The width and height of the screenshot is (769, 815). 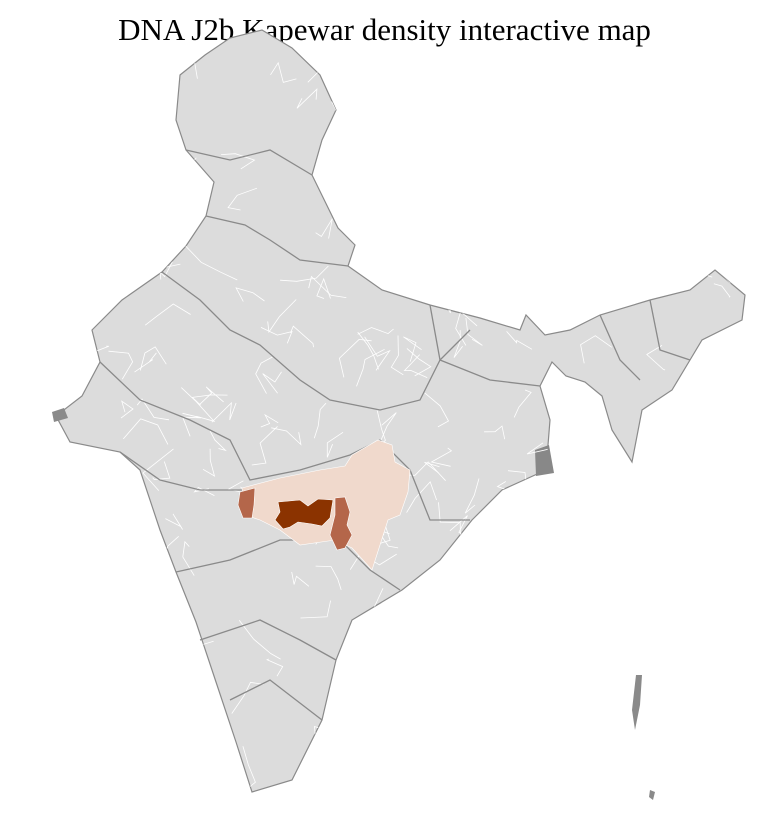 What do you see at coordinates (304, 514) in the screenshot?
I see `region-density-high` at bounding box center [304, 514].